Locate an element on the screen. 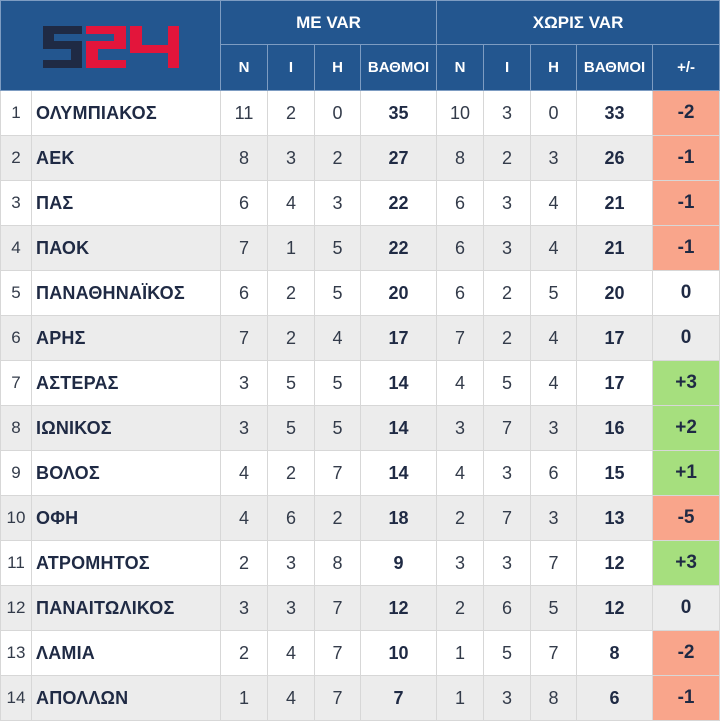  table-row: 8 ΙΩΝΙΚΟΣ 3 5 5 14 3 7 3 16 +2 is located at coordinates (360, 428).